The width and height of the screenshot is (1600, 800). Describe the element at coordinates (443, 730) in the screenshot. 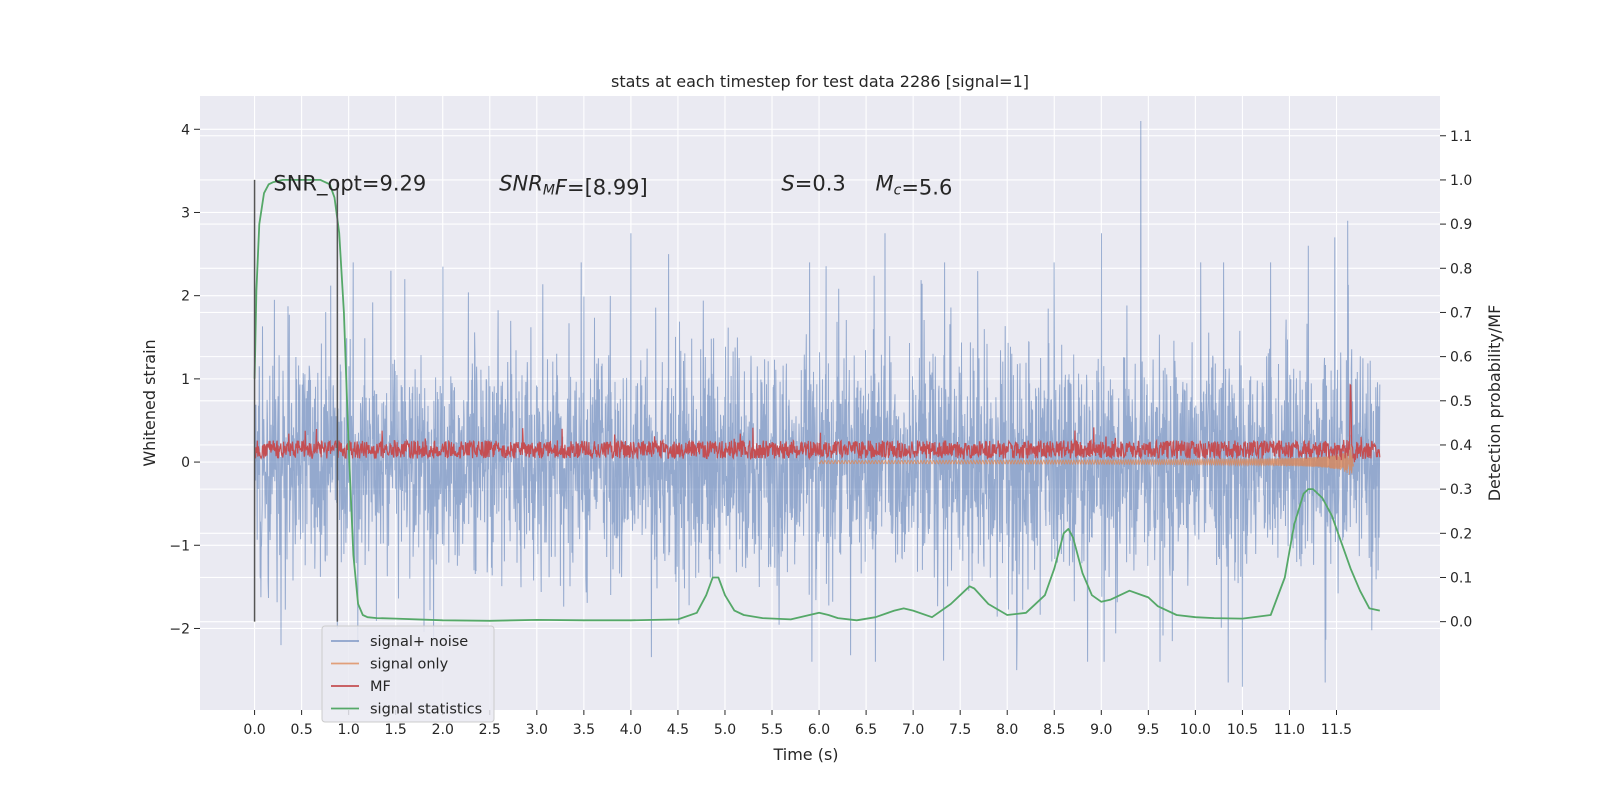

I see `x-tick-label: 2.0` at that location.